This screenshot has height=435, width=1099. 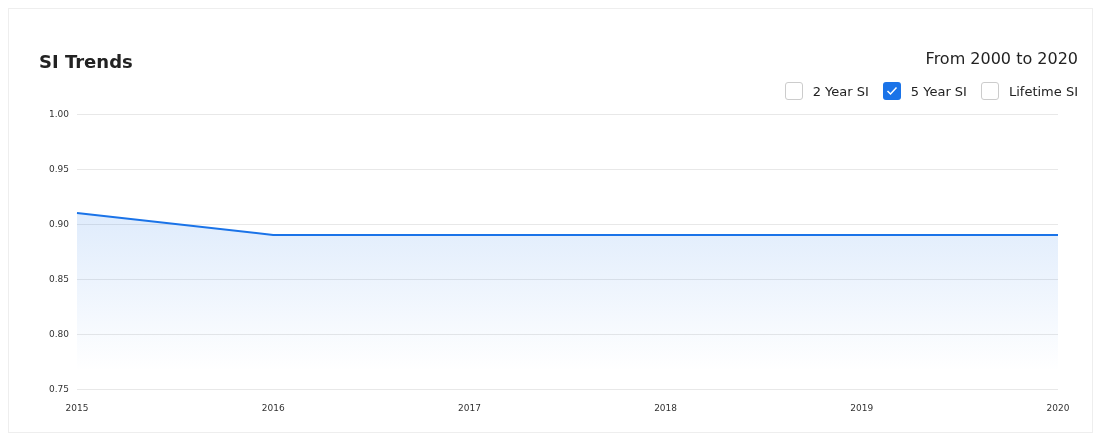 I want to click on y-tick-label: 0.95, so click(x=58, y=169).